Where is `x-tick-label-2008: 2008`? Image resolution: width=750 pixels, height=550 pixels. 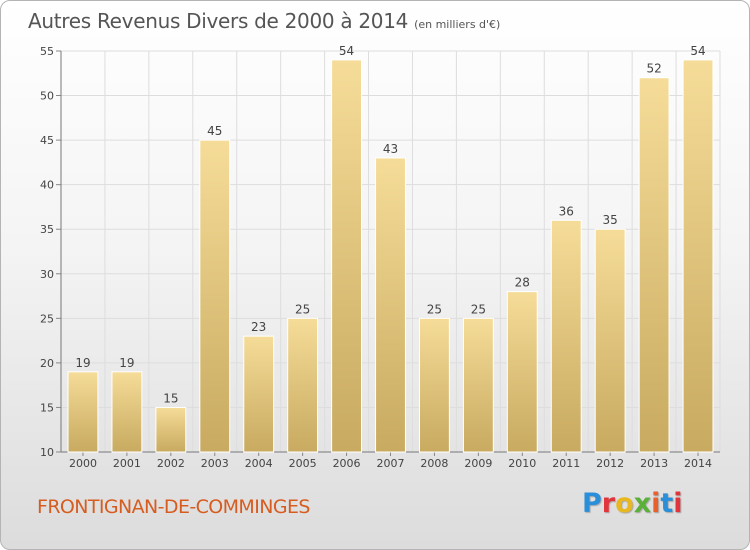 x-tick-label-2008: 2008 is located at coordinates (434, 463).